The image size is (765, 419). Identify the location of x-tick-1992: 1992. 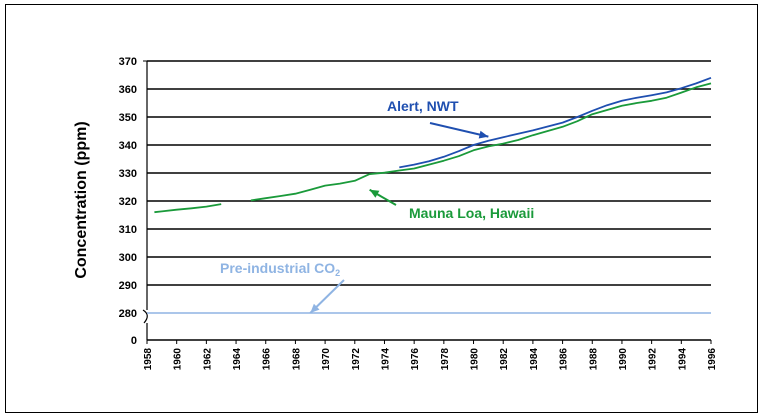
(653, 359).